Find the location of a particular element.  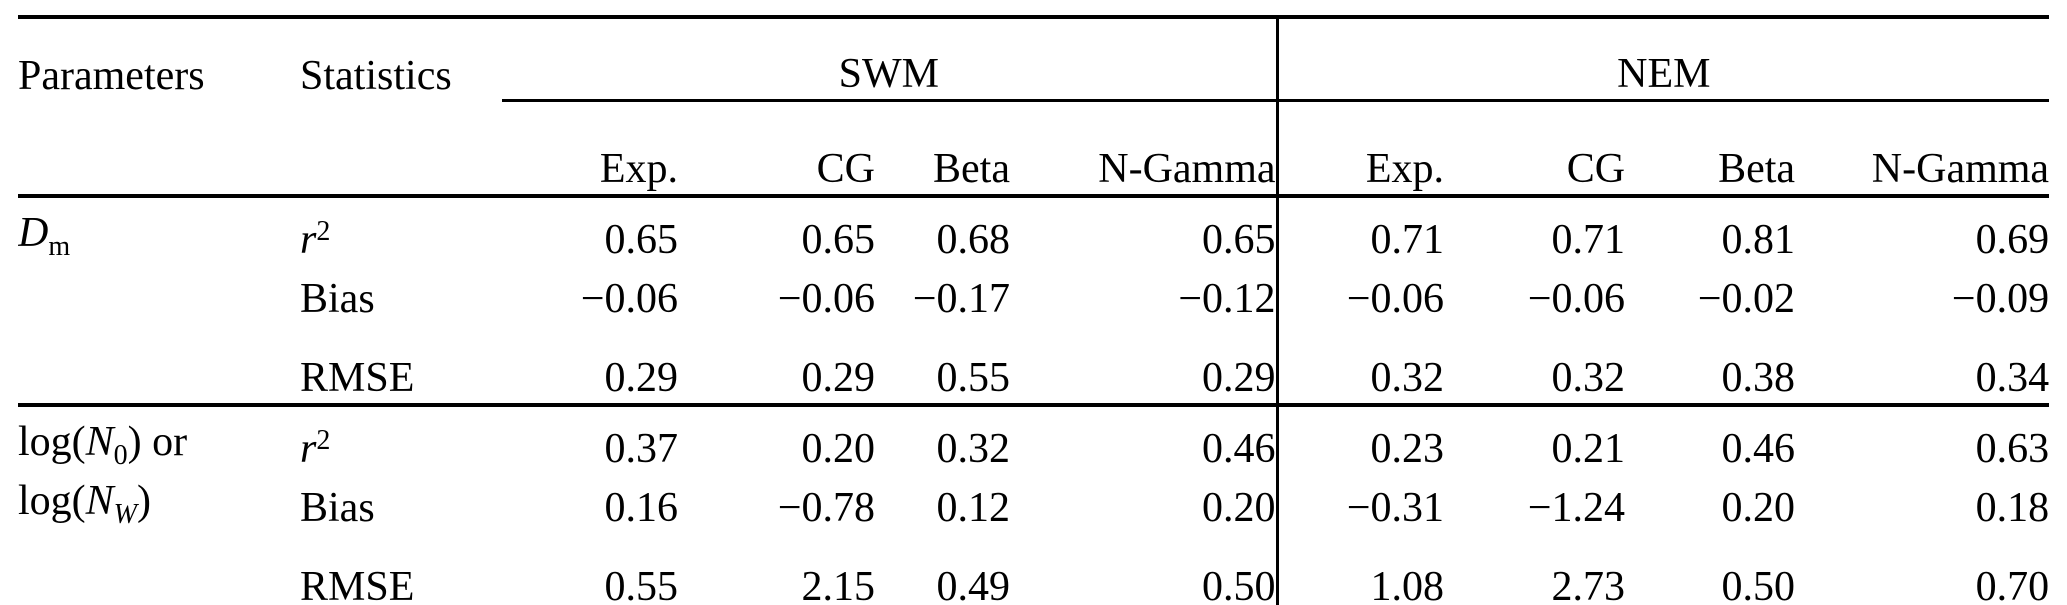

stat-value-cell: 0.23 is located at coordinates (1407, 449).